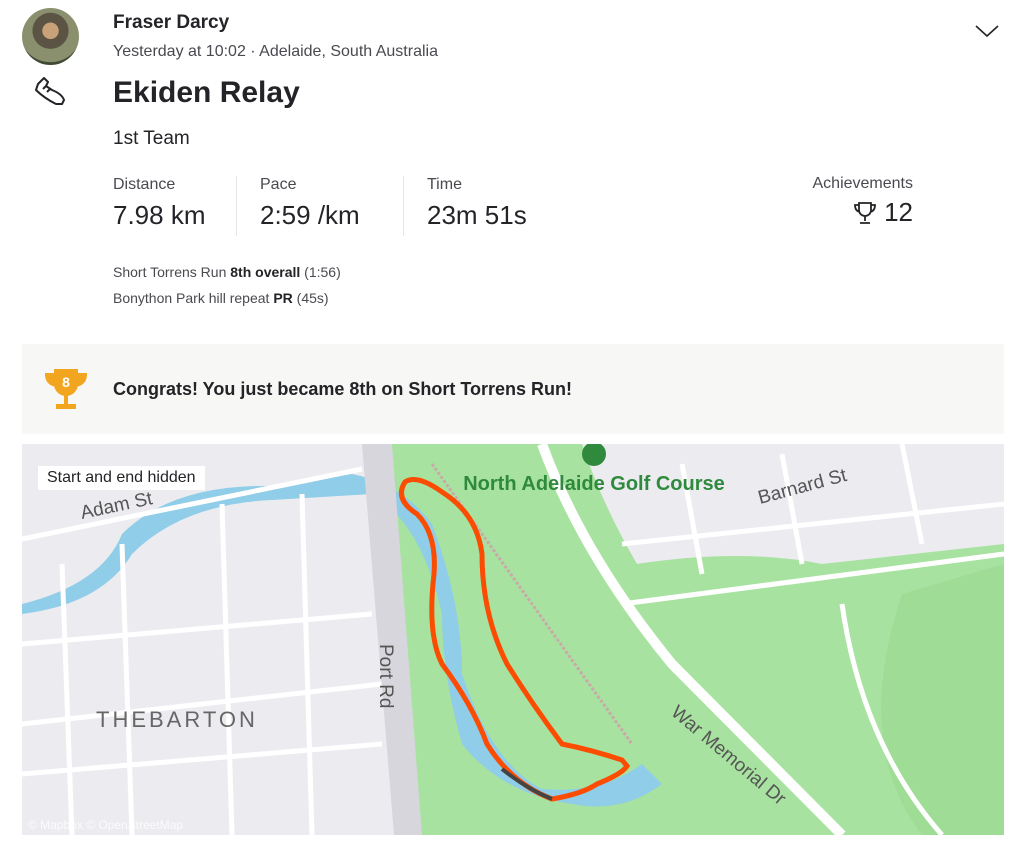  I want to click on stat-distance: Distance 7.98 km, so click(159, 203).